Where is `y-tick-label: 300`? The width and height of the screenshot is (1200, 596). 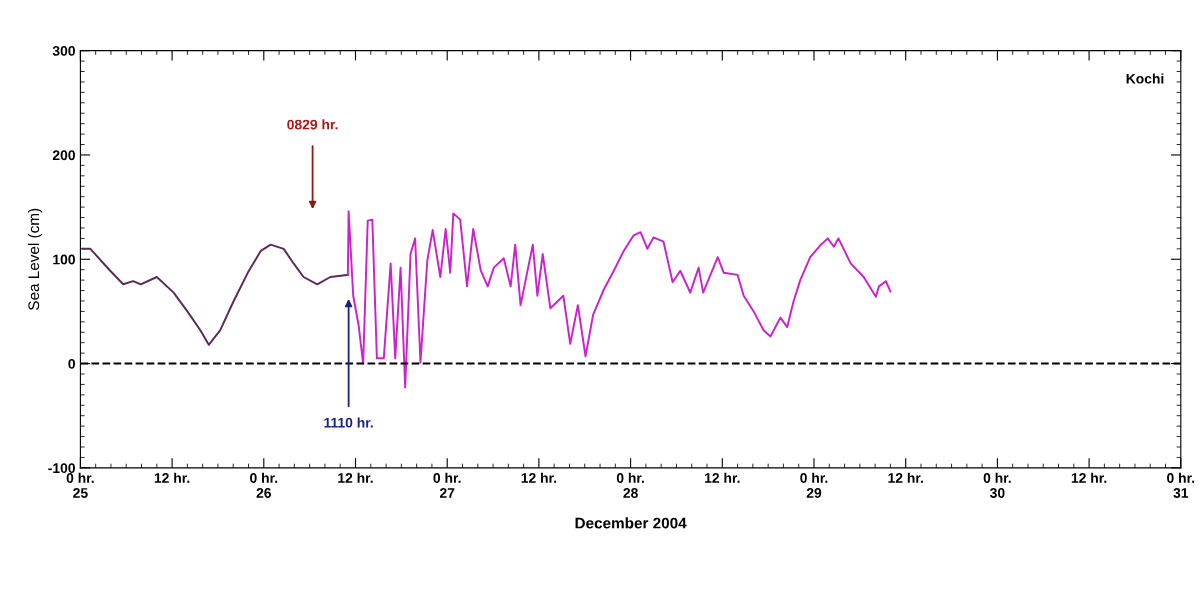 y-tick-label: 300 is located at coordinates (63, 50).